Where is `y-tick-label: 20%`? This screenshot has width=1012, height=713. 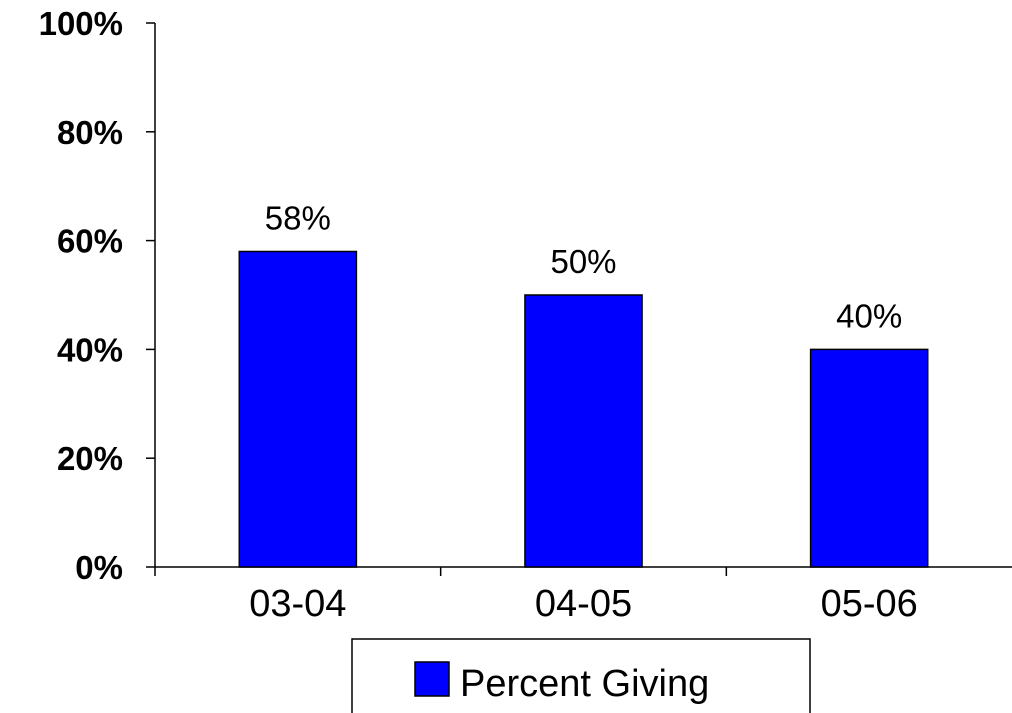
y-tick-label: 20% is located at coordinates (90, 458).